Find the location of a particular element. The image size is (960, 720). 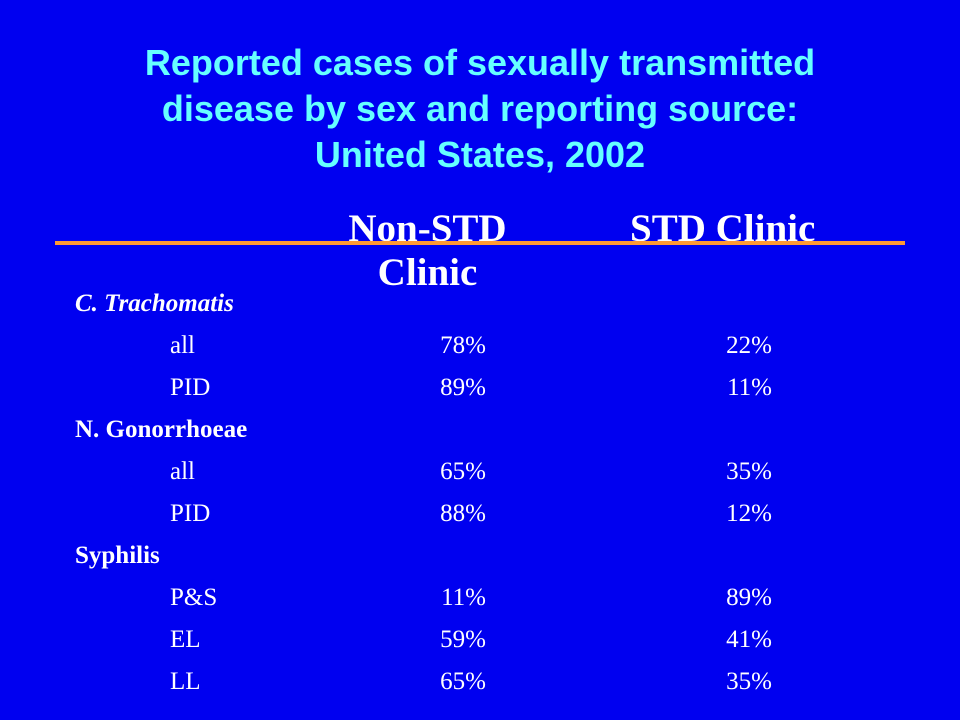

table-row: EL 59% 41% is located at coordinates (480, 640).